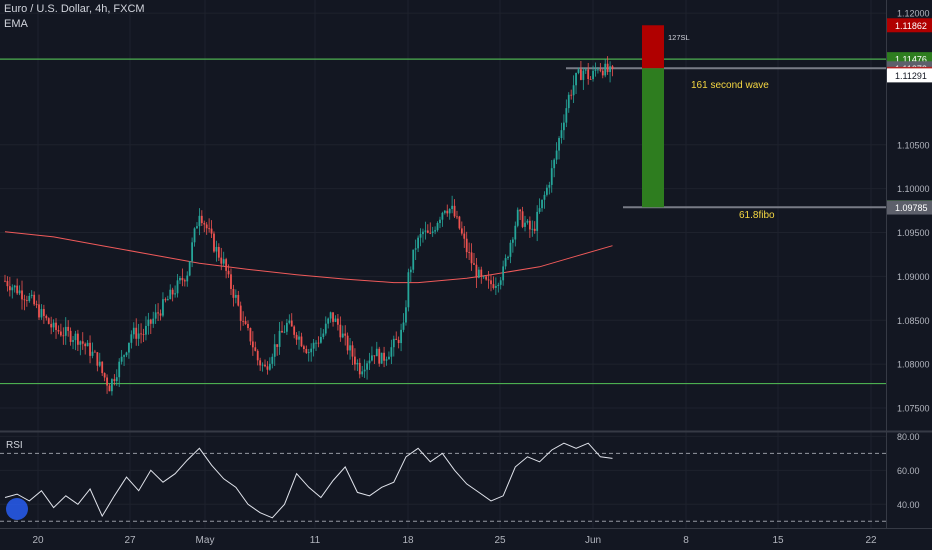 The width and height of the screenshot is (932, 550). Describe the element at coordinates (308, 257) in the screenshot. I see `ema-line` at that location.